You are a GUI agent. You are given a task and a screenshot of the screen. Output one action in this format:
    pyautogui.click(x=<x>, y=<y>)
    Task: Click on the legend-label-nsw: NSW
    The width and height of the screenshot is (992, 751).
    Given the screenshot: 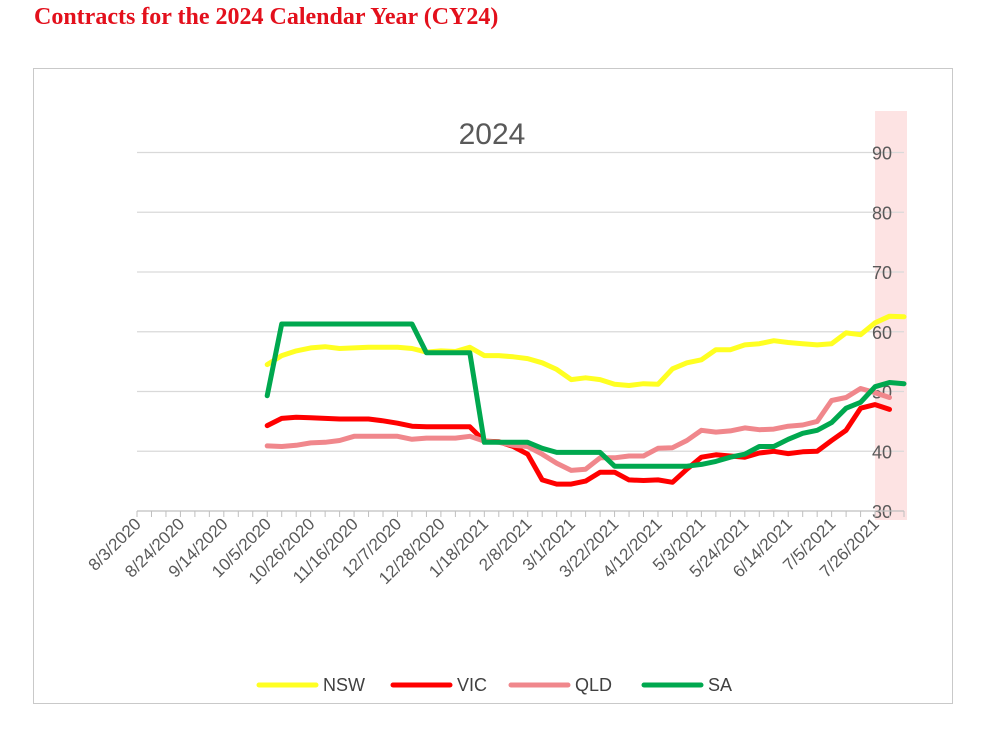 What is the action you would take?
    pyautogui.click(x=344, y=685)
    